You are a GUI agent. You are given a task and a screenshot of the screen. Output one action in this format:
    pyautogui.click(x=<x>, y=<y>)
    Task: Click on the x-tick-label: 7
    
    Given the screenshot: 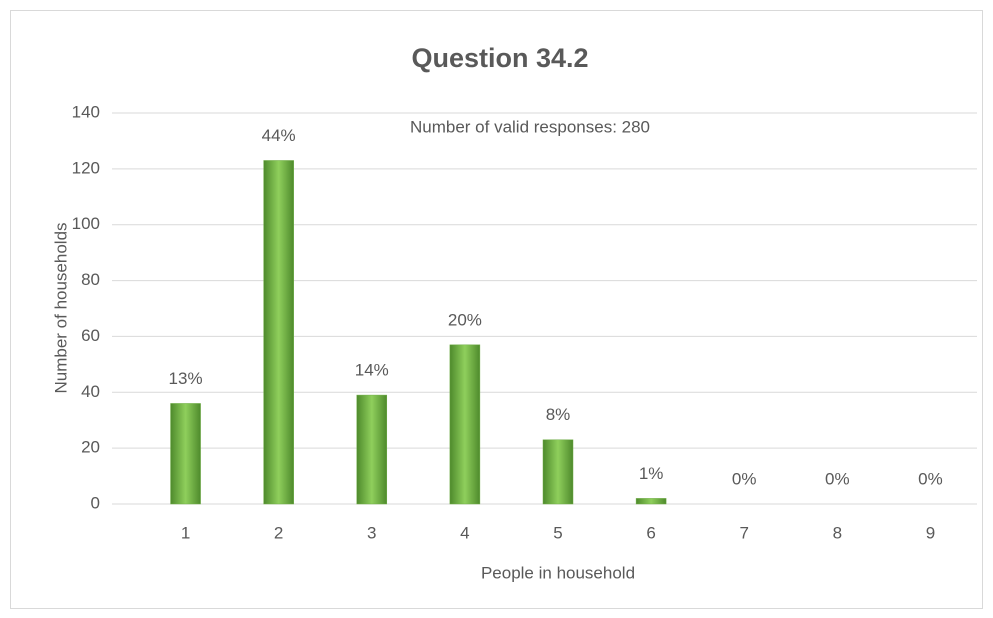 What is the action you would take?
    pyautogui.click(x=743, y=532)
    